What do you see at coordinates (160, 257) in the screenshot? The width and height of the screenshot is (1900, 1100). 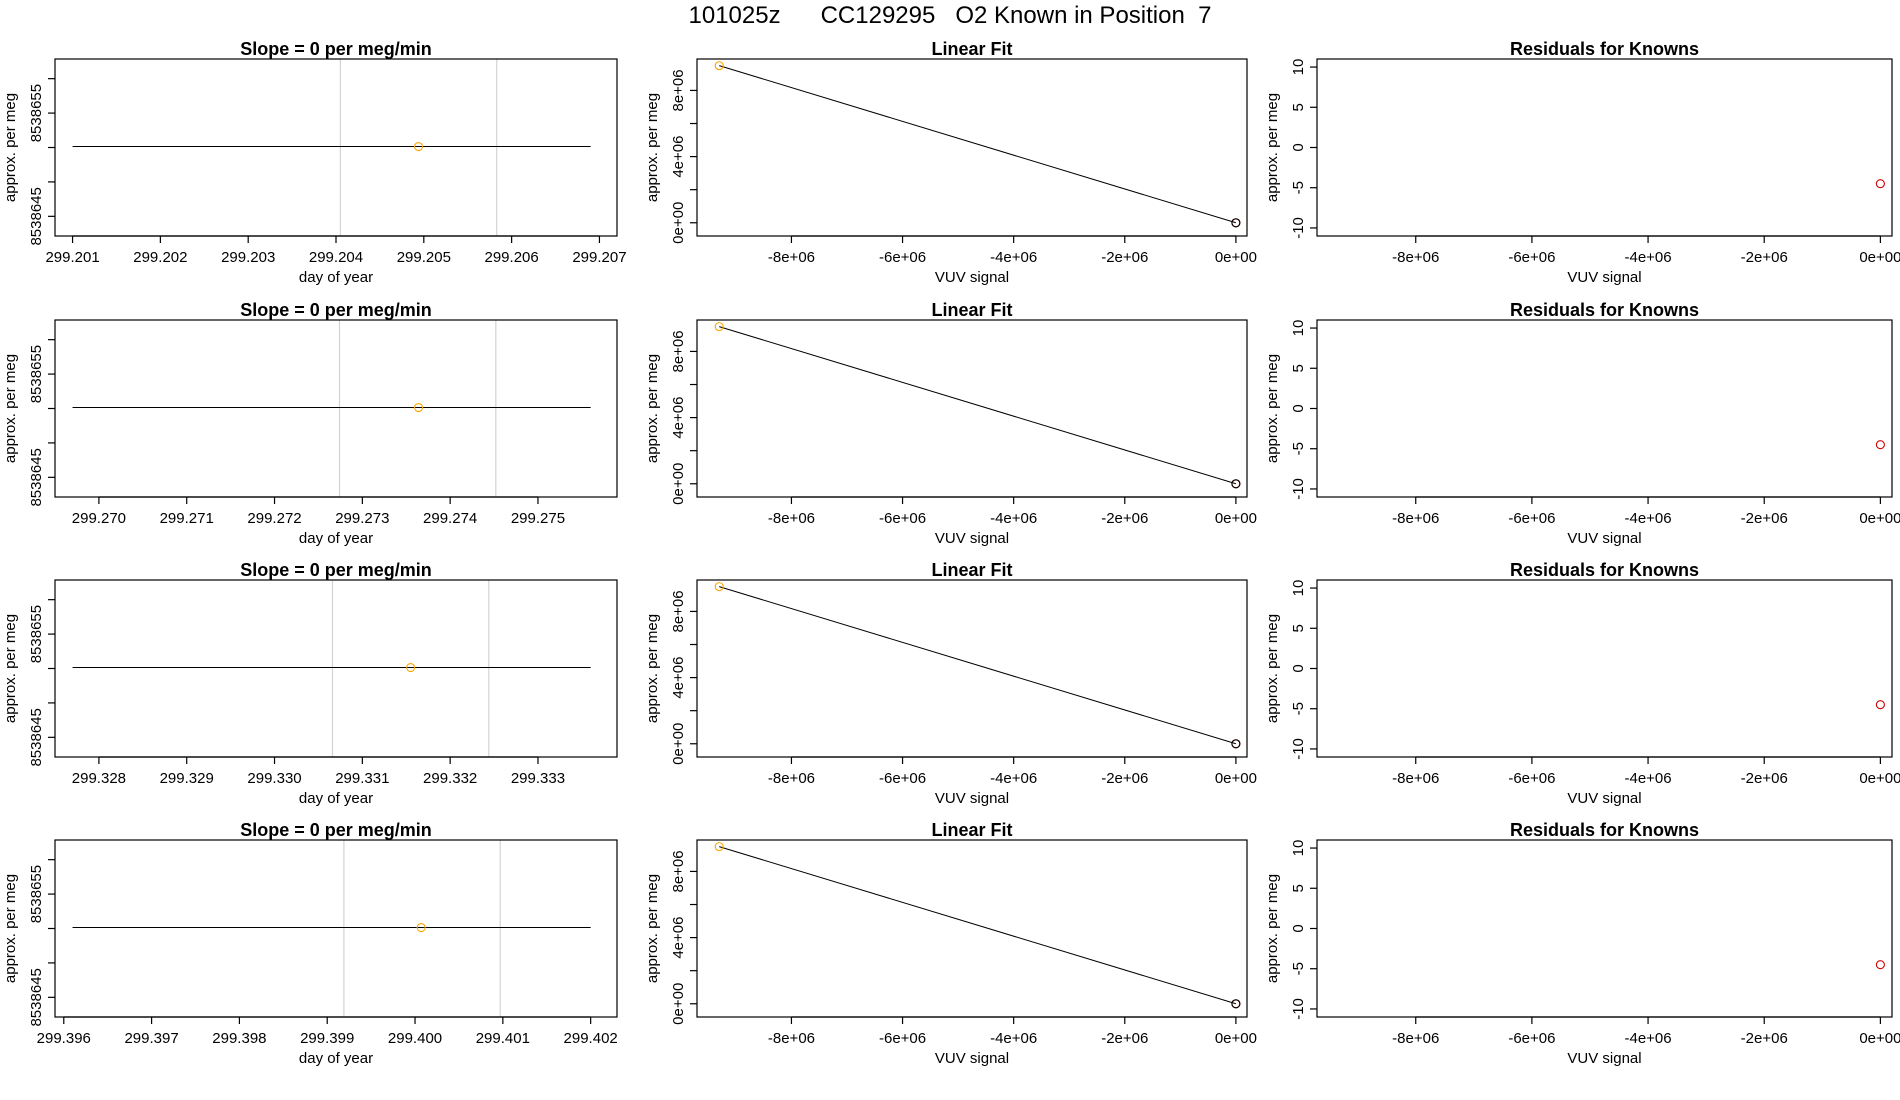 I see `x-tick-label: 299.202` at bounding box center [160, 257].